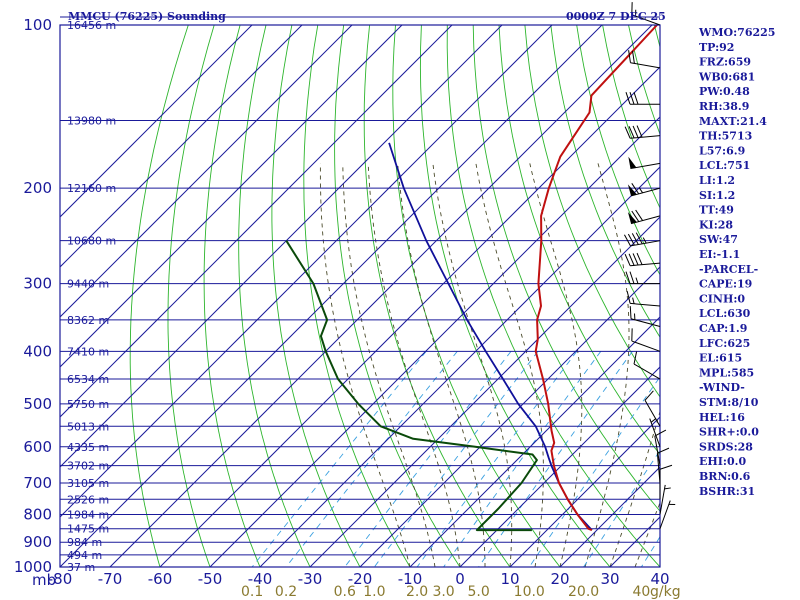  What do you see at coordinates (724, 106) in the screenshot?
I see `index-line: RH:38.9` at bounding box center [724, 106].